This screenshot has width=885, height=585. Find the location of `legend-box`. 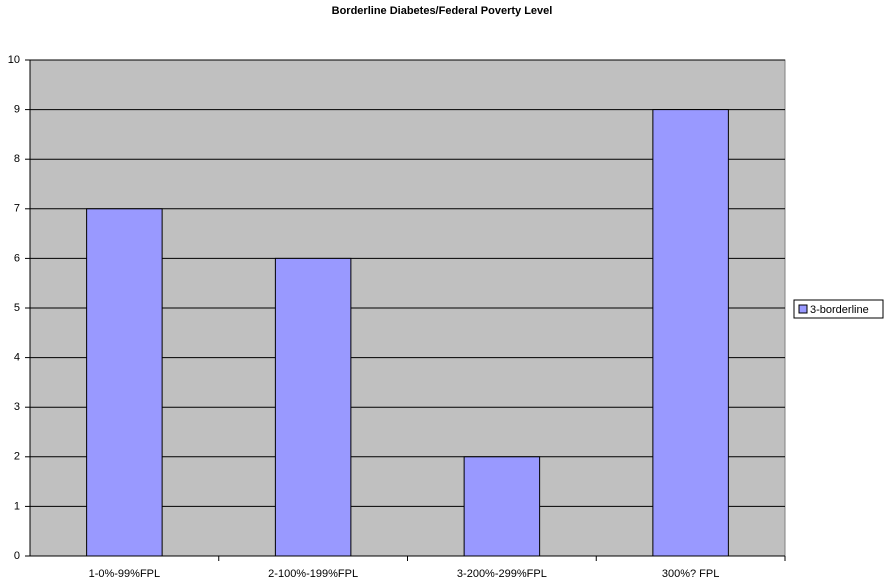

legend-box is located at coordinates (838, 309).